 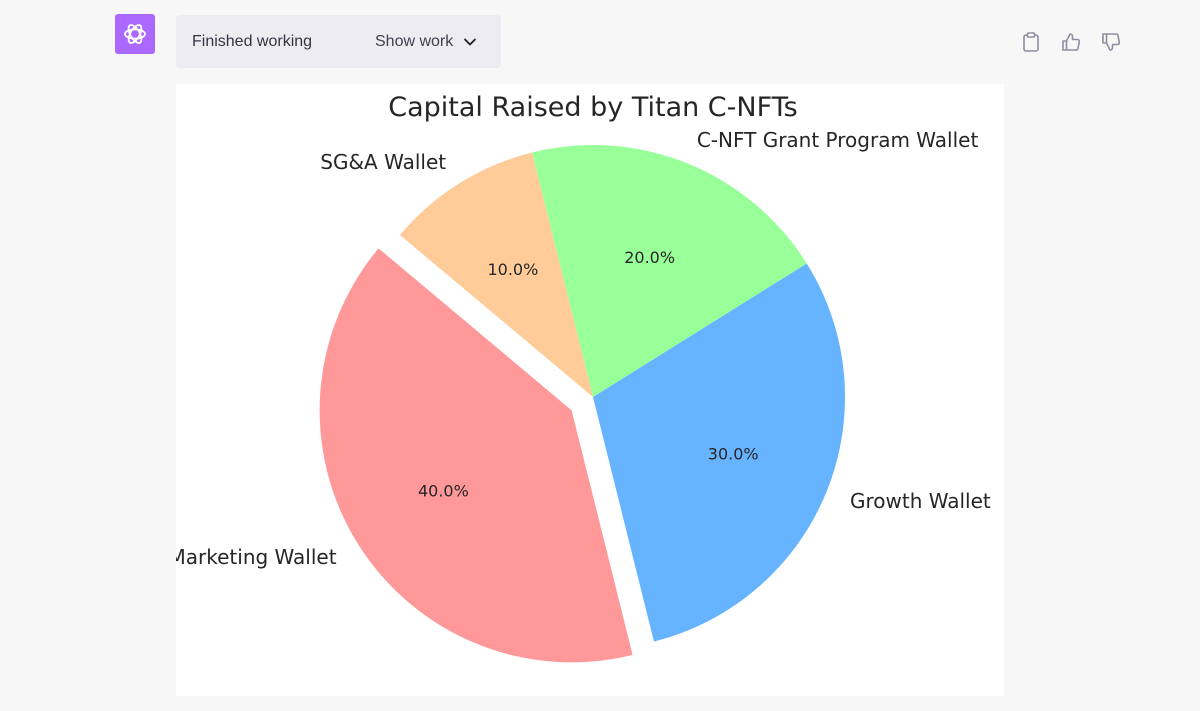 I want to click on slice-category-label: Growth Wallet, so click(x=920, y=501).